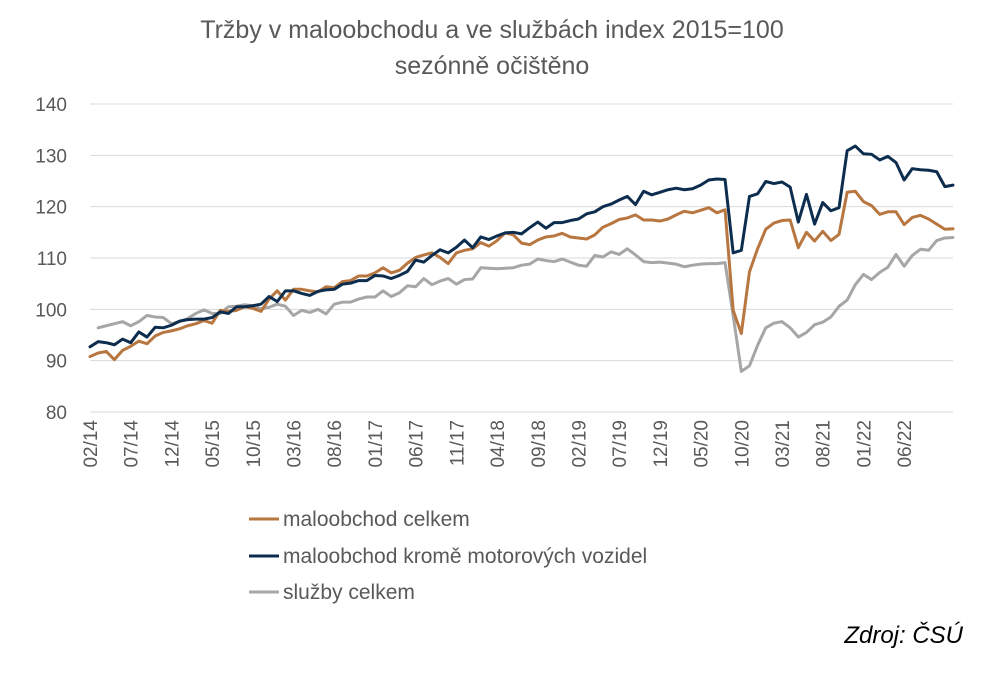 The width and height of the screenshot is (993, 678). Describe the element at coordinates (335, 444) in the screenshot. I see `x-tick-label: 08/16` at that location.